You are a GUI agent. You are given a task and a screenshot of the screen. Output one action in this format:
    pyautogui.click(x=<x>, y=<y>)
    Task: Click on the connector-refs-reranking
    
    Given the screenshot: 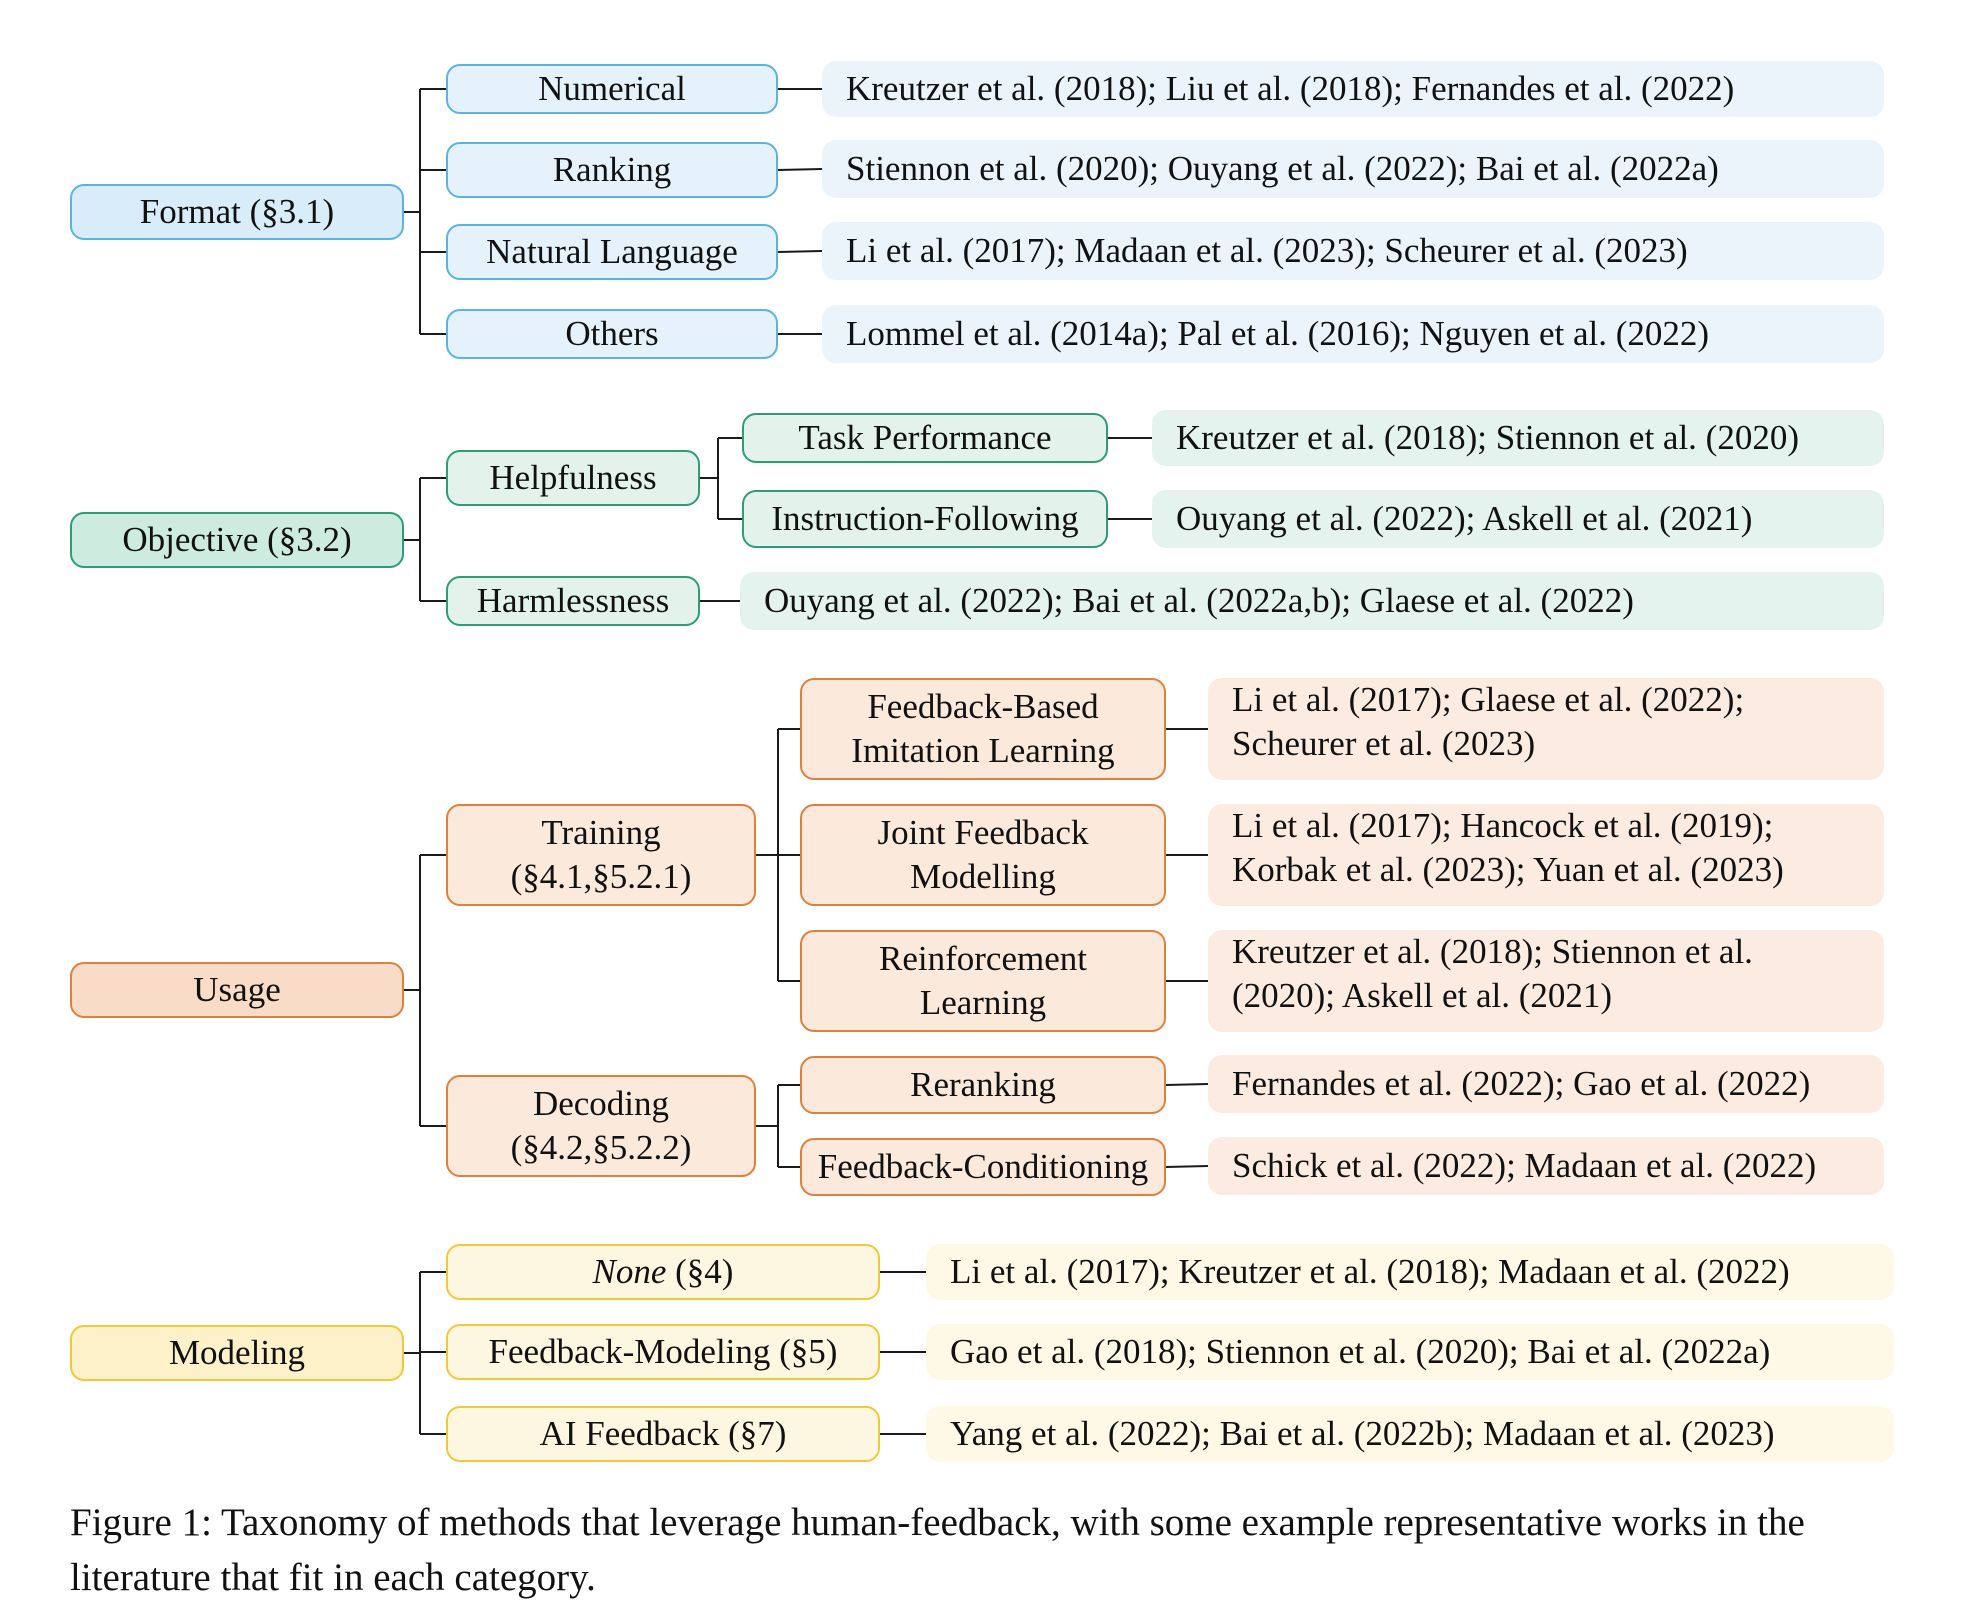 What is the action you would take?
    pyautogui.click(x=1187, y=1084)
    